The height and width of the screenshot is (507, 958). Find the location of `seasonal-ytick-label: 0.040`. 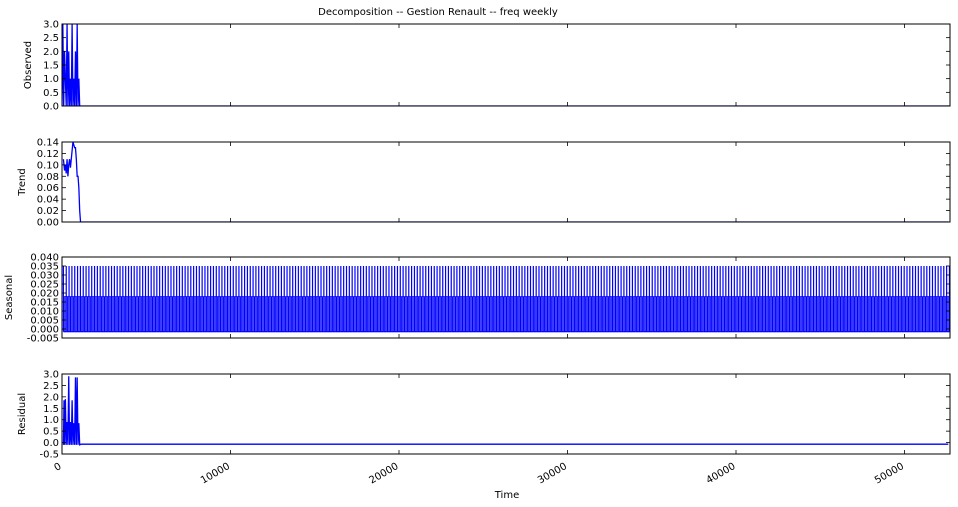

seasonal-ytick-label: 0.040 is located at coordinates (44, 258).